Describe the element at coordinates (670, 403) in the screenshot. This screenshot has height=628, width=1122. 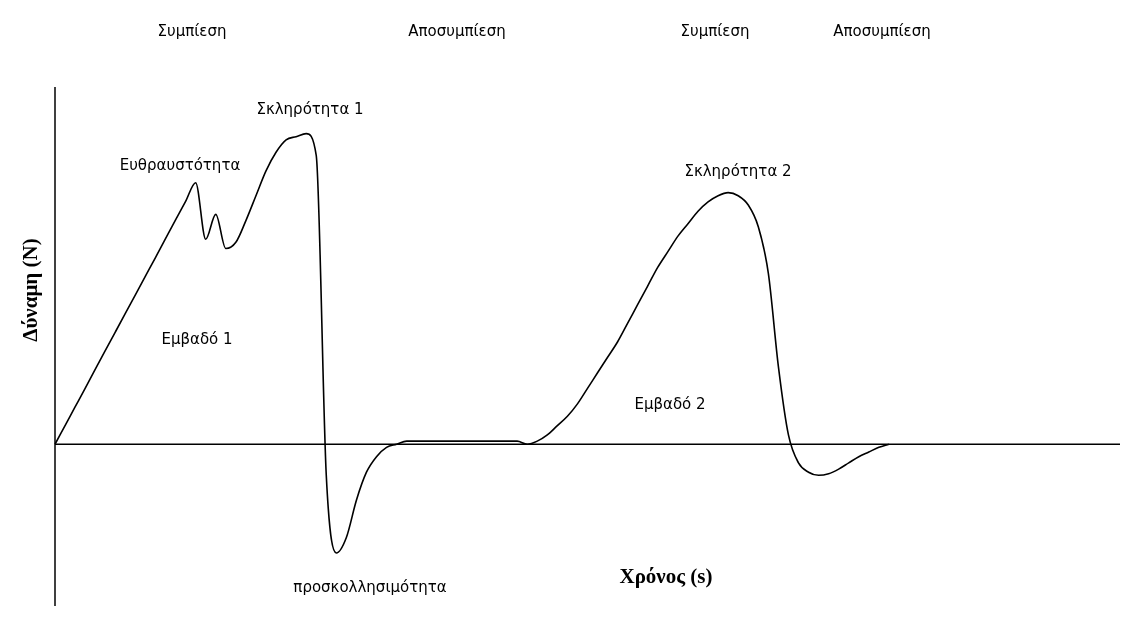
I see `annotation: Εμβαδό 2` at that location.